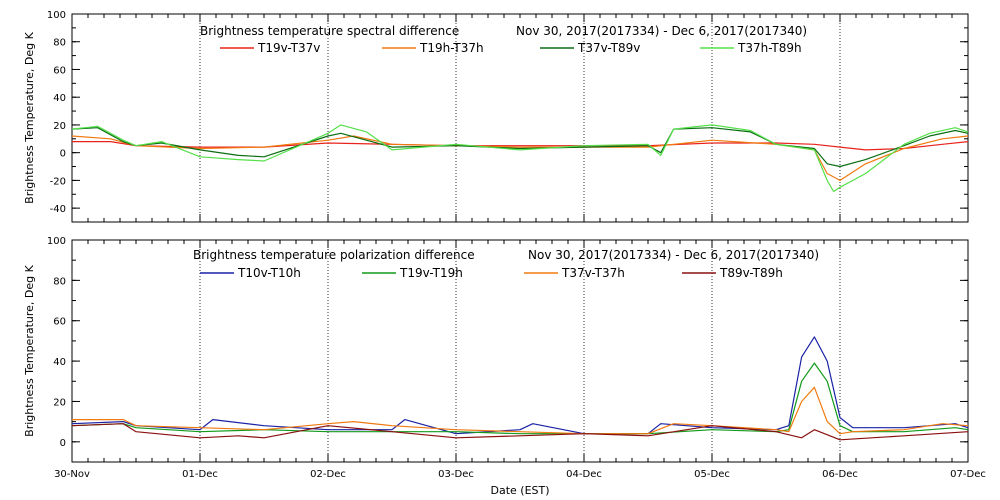 The height and width of the screenshot is (500, 1000). I want to click on x-axis-label: Date (EST), so click(519, 490).